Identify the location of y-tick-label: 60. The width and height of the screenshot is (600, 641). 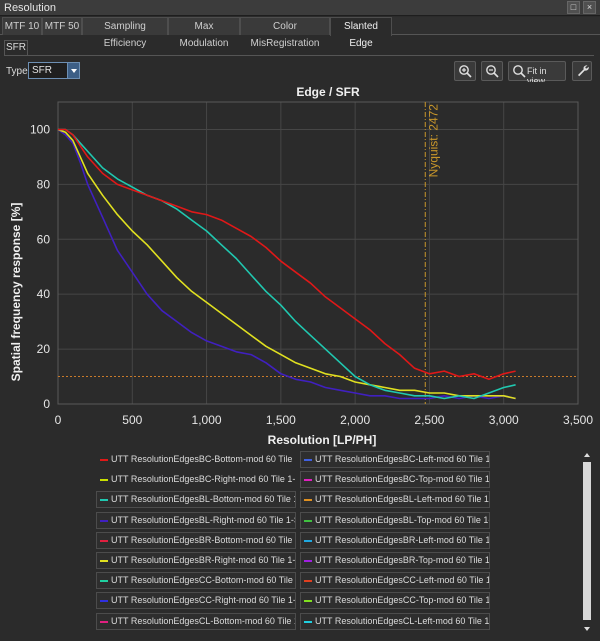
(44, 239).